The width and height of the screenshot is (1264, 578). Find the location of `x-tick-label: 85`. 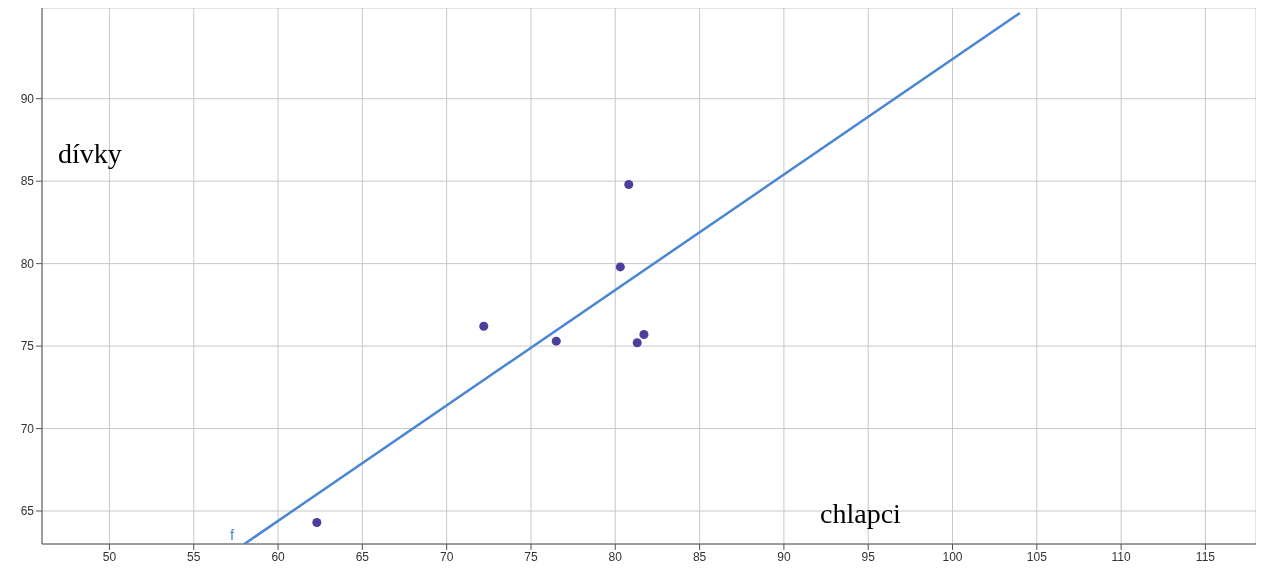

x-tick-label: 85 is located at coordinates (699, 556).